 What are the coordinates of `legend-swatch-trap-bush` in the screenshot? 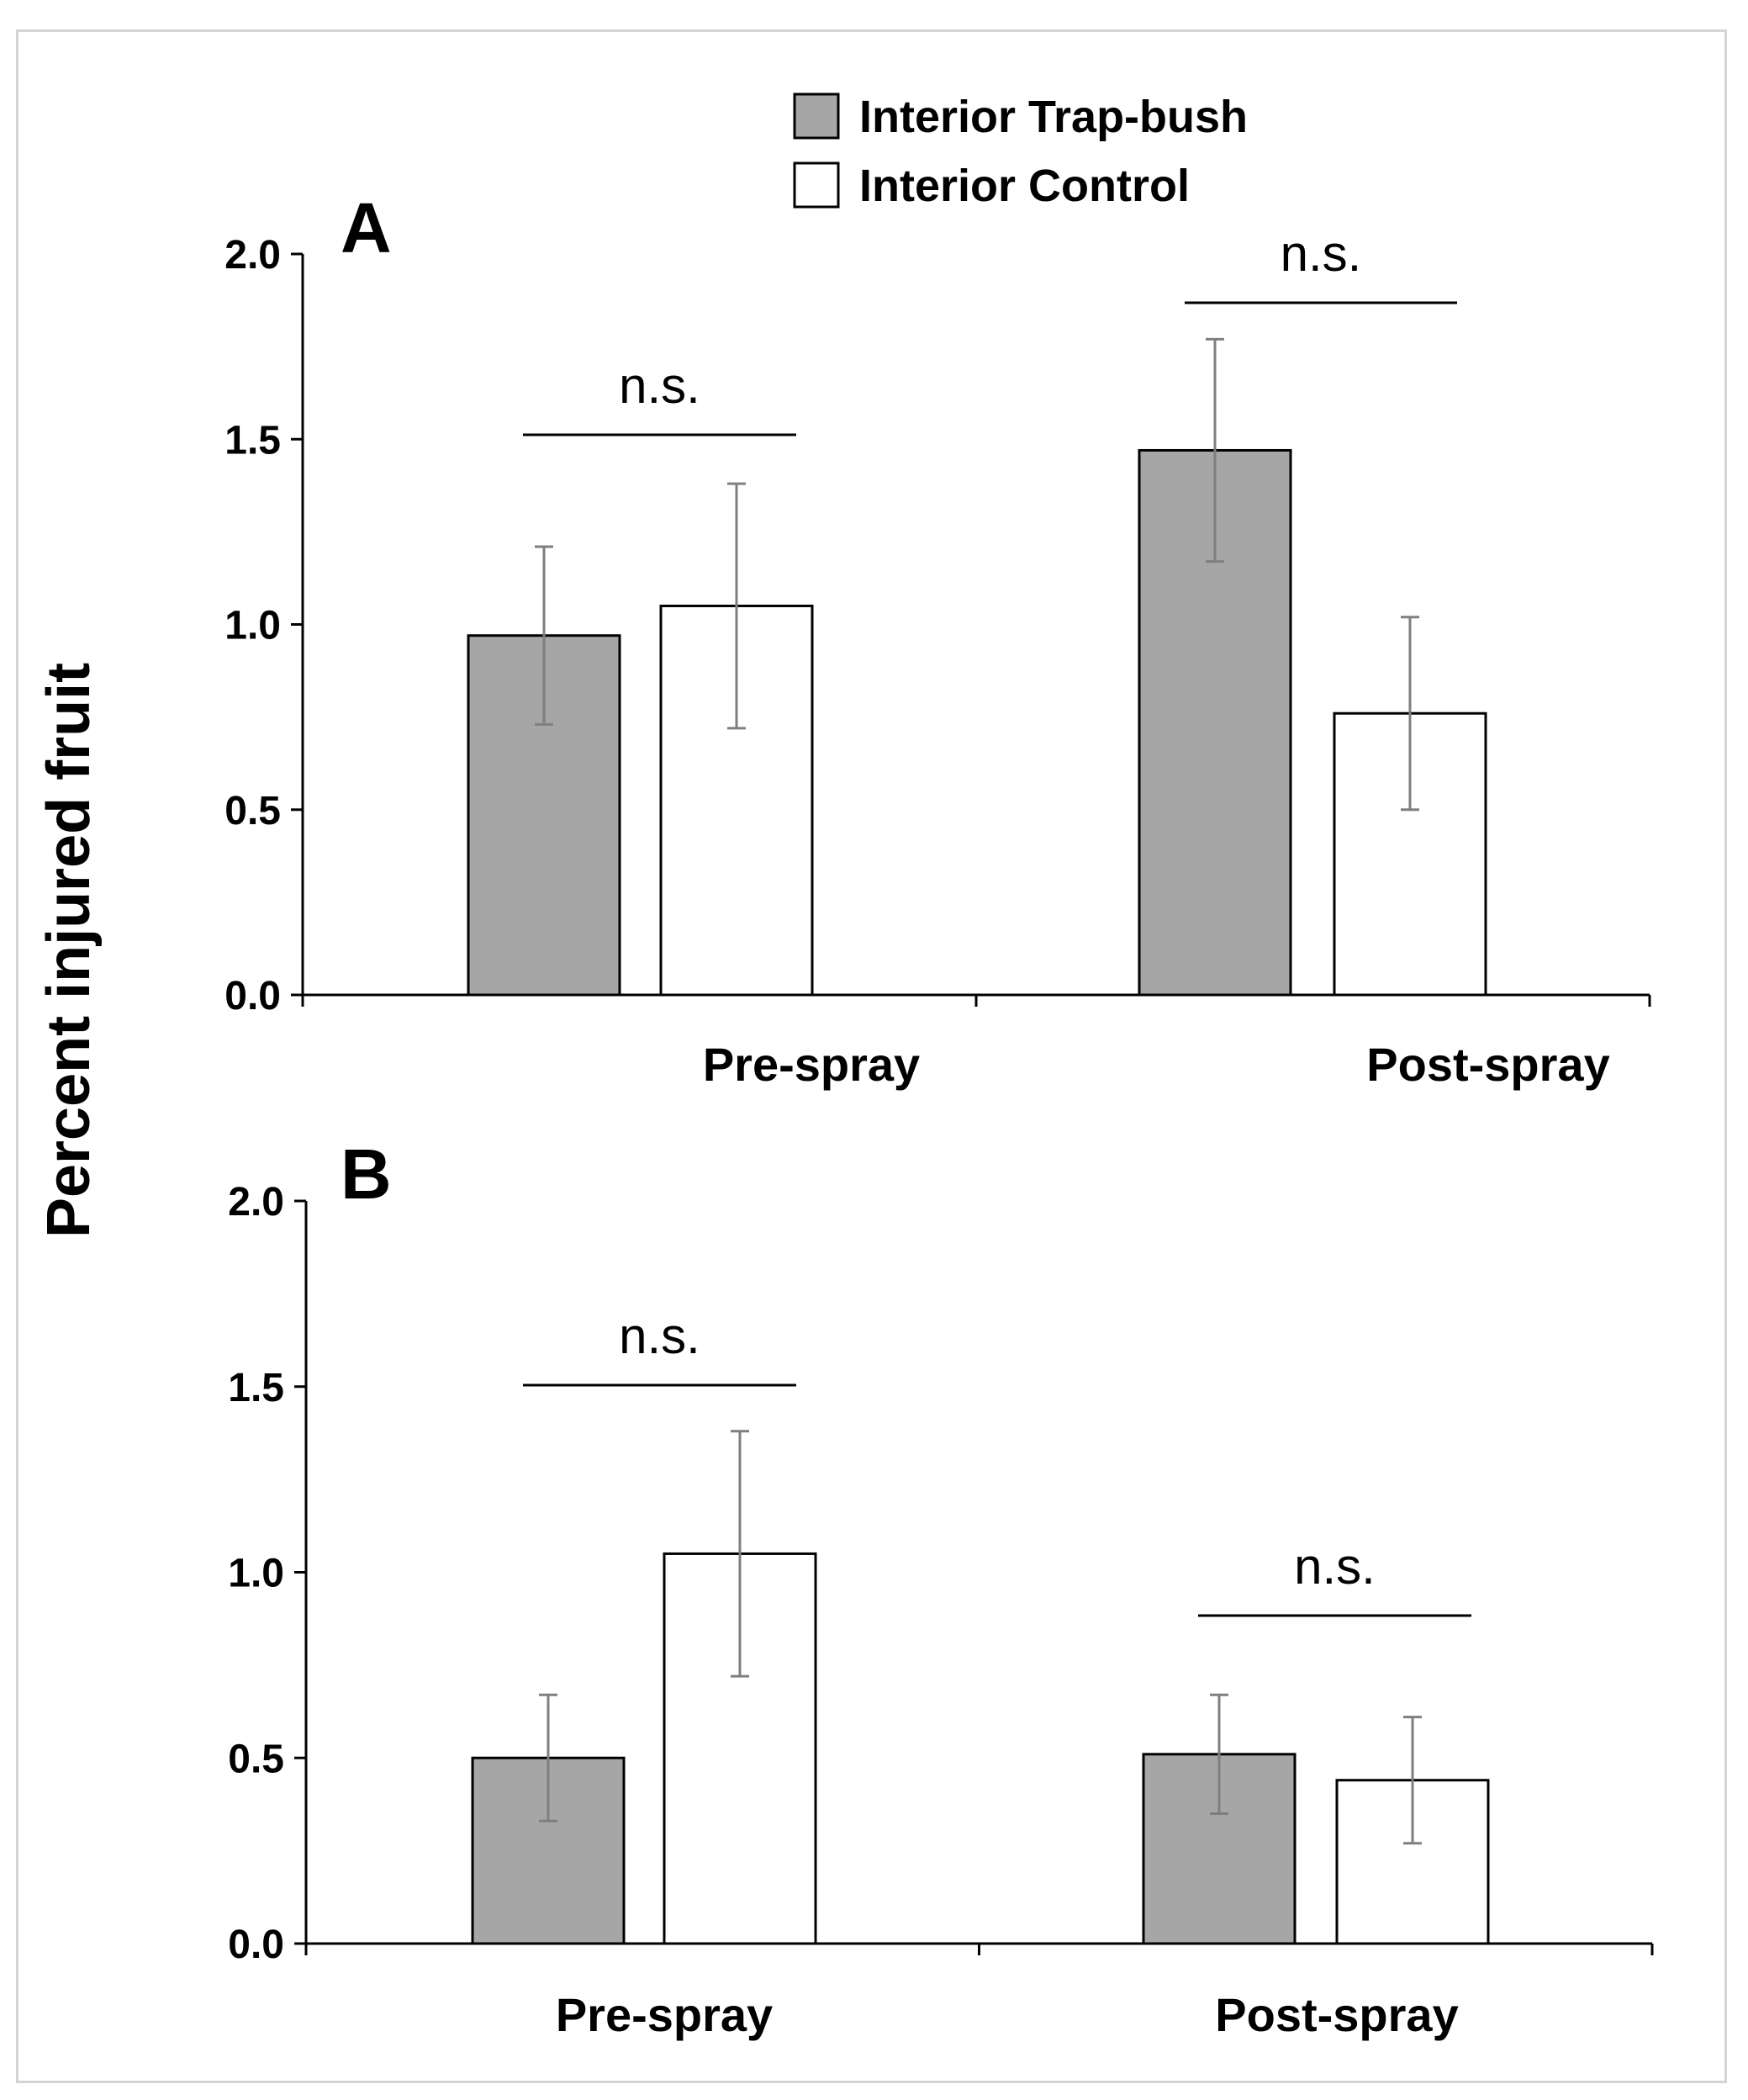 It's located at (816, 116).